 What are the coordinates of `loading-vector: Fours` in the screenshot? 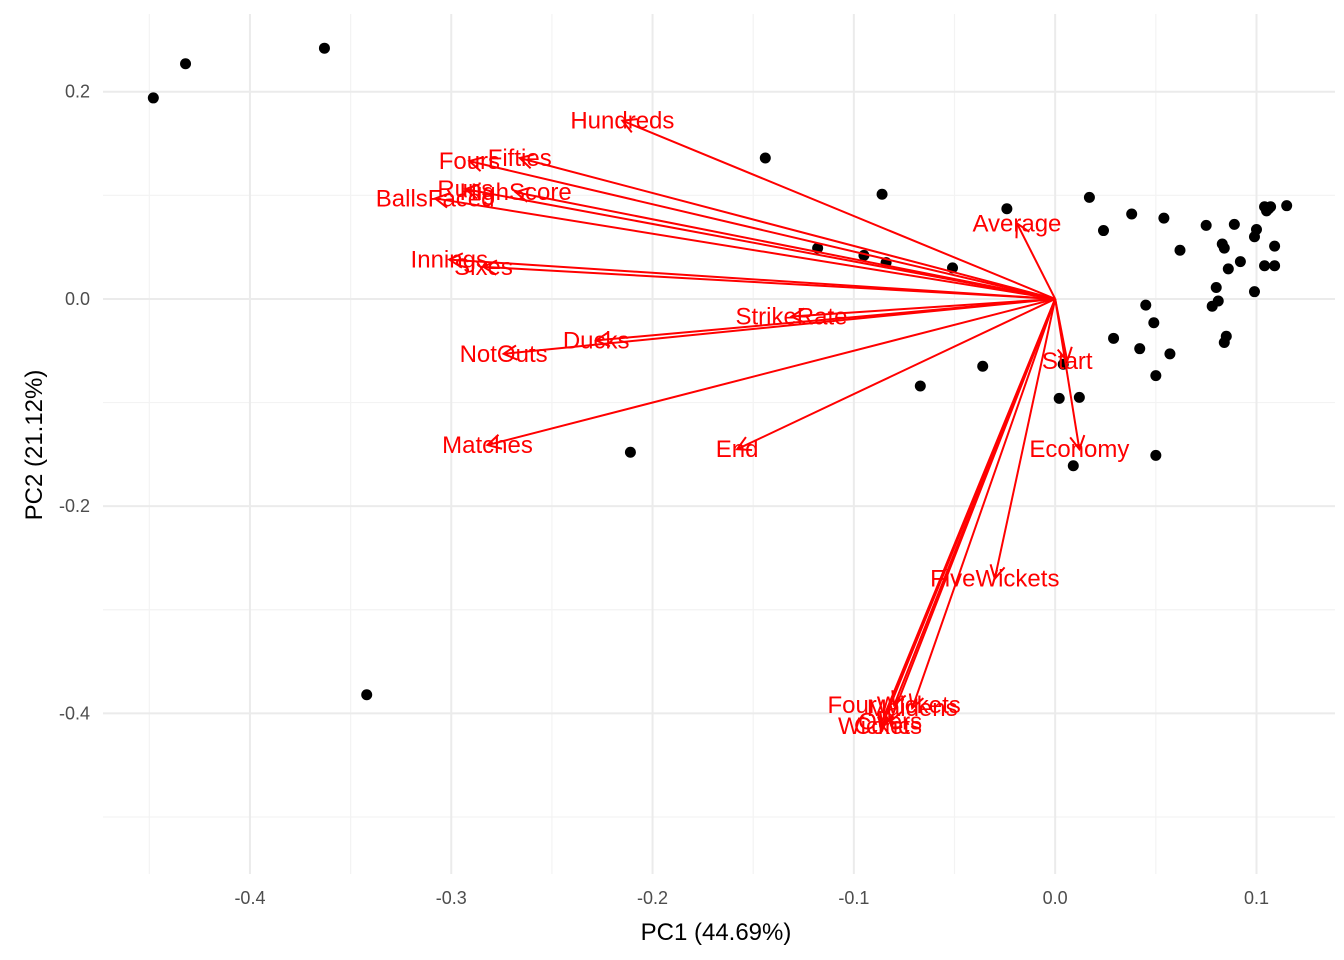 It's located at (747, 224).